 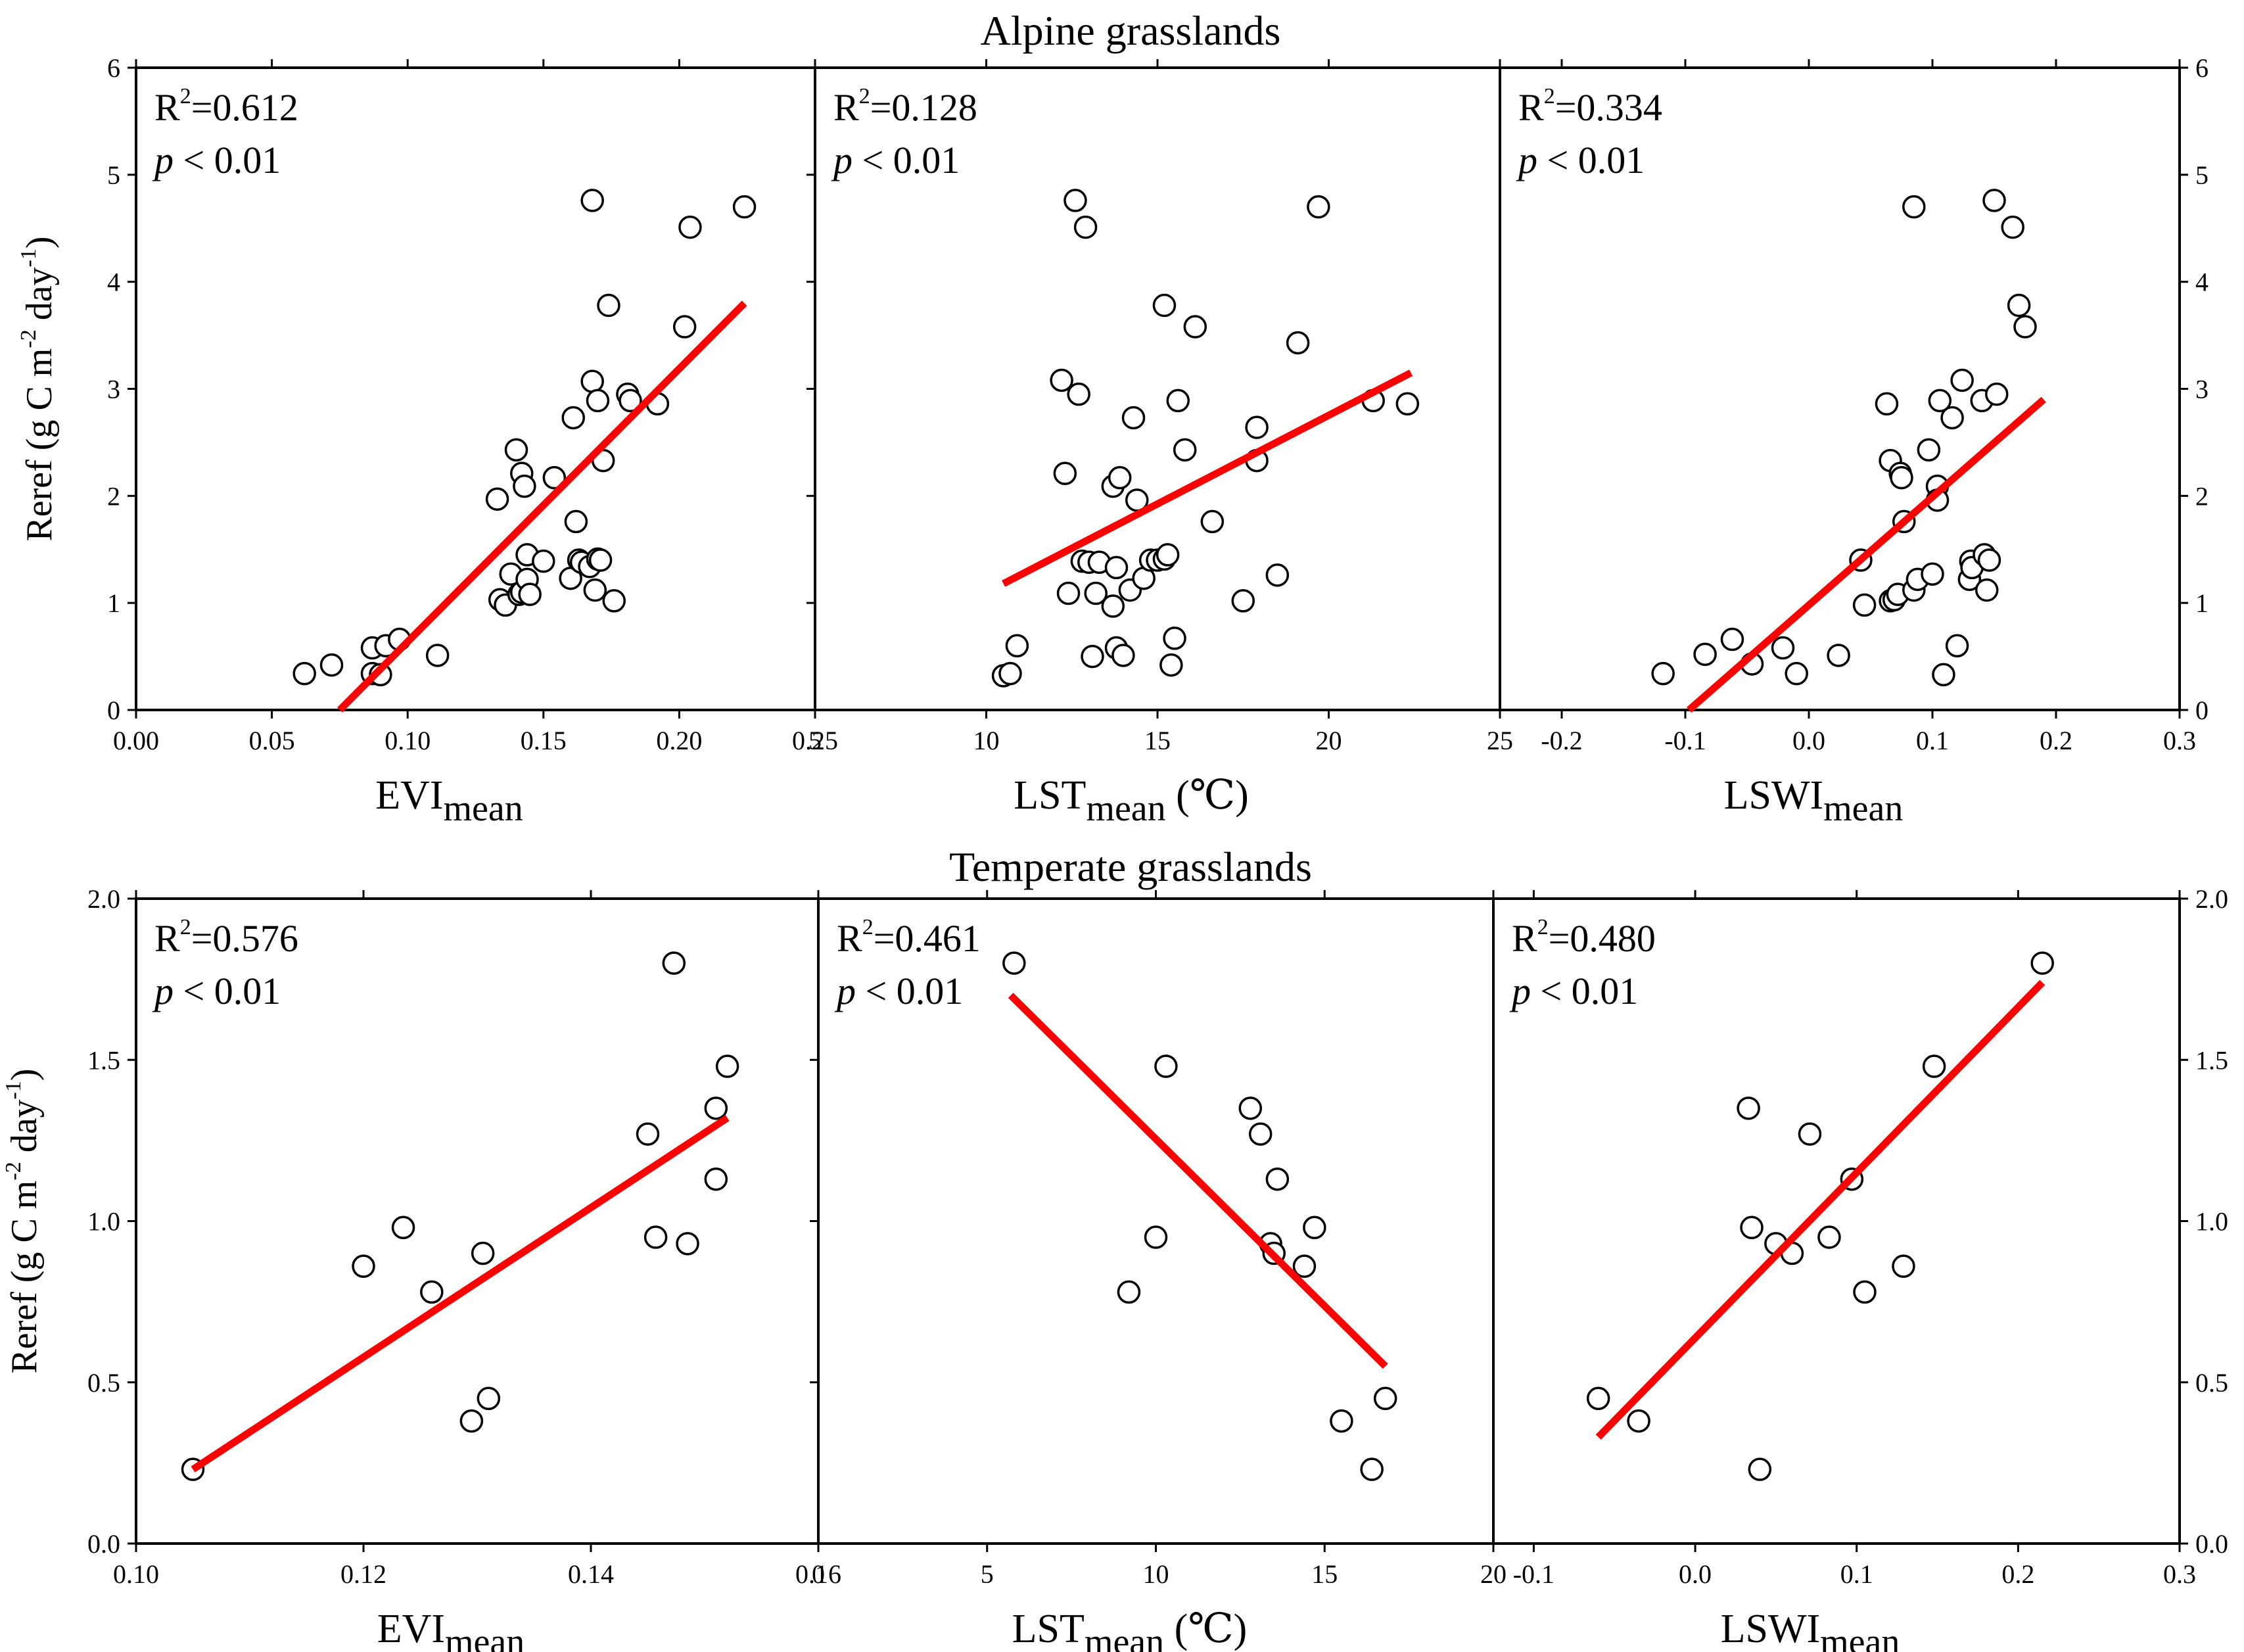 I want to click on y-tick-label: 0, so click(x=2202, y=710).